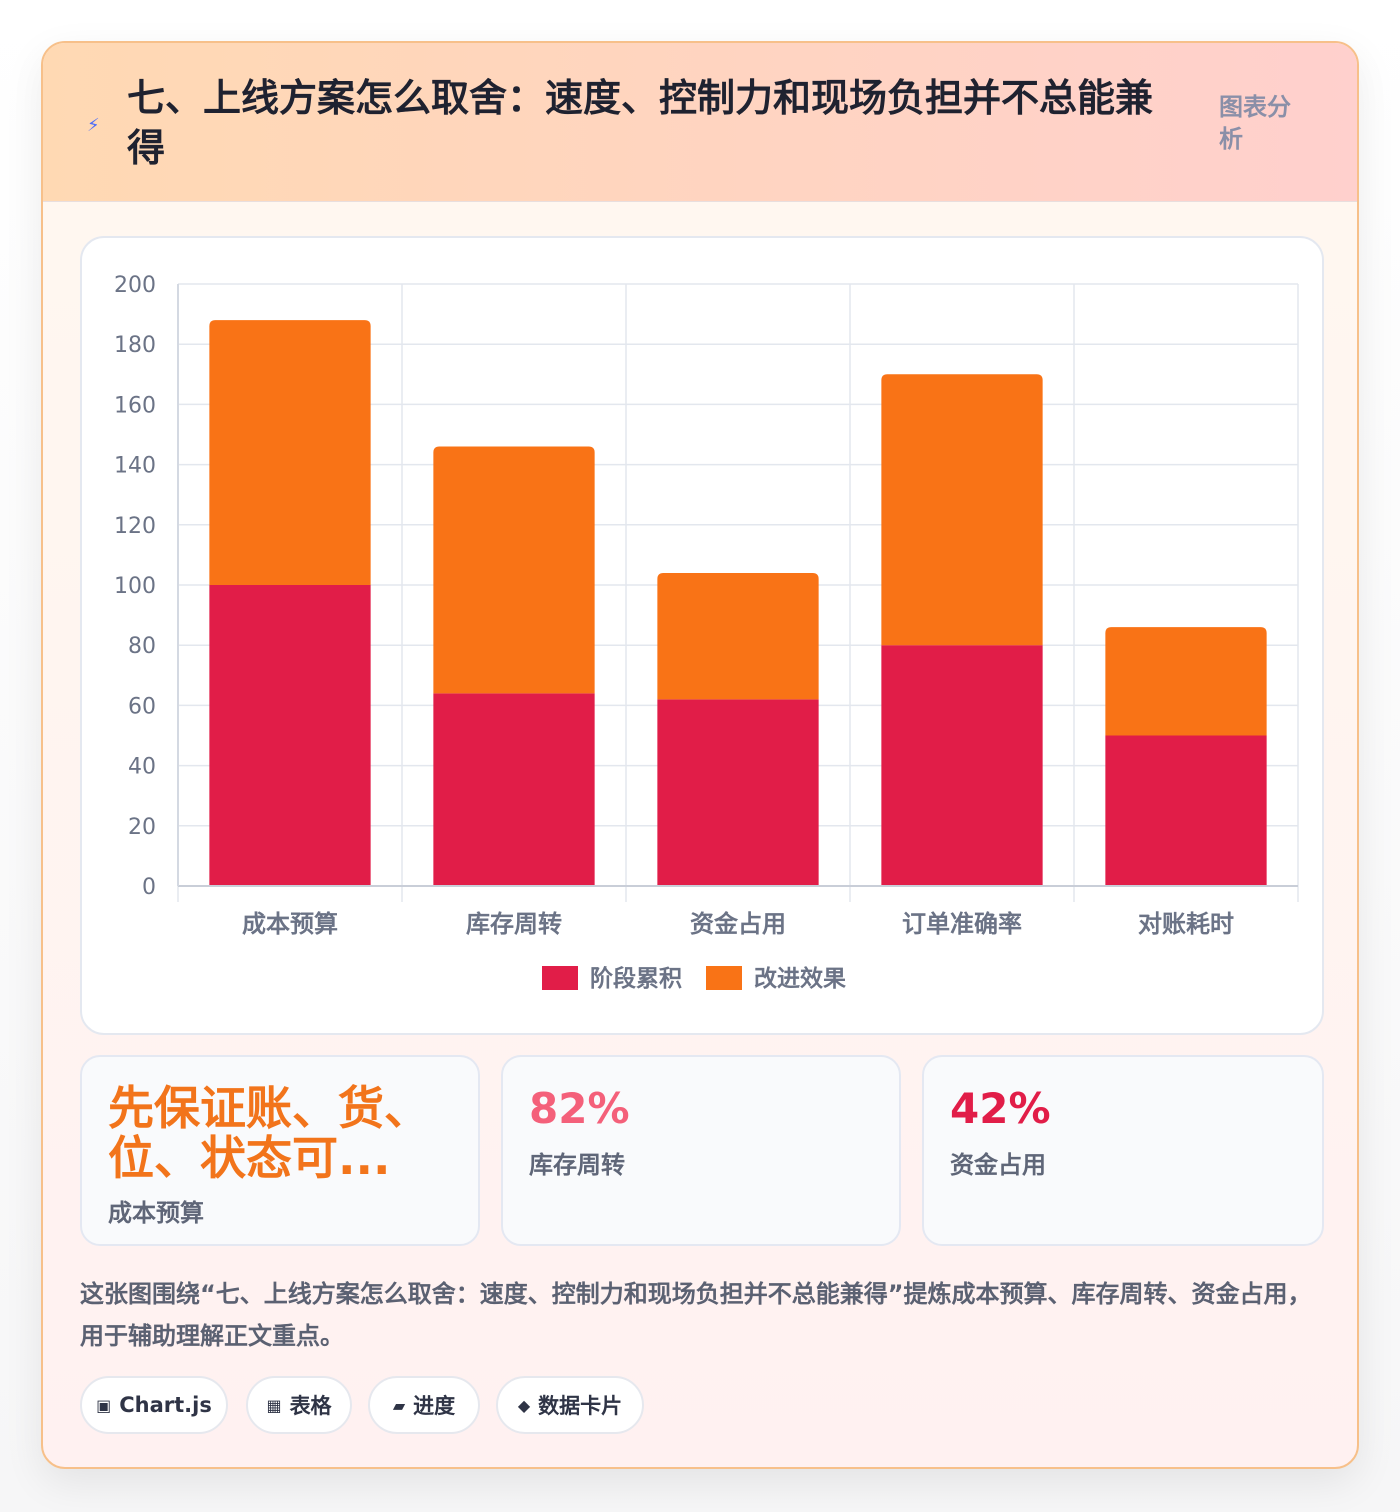 The height and width of the screenshot is (1512, 1400). I want to click on stat-label: 资金占用, so click(998, 1165).